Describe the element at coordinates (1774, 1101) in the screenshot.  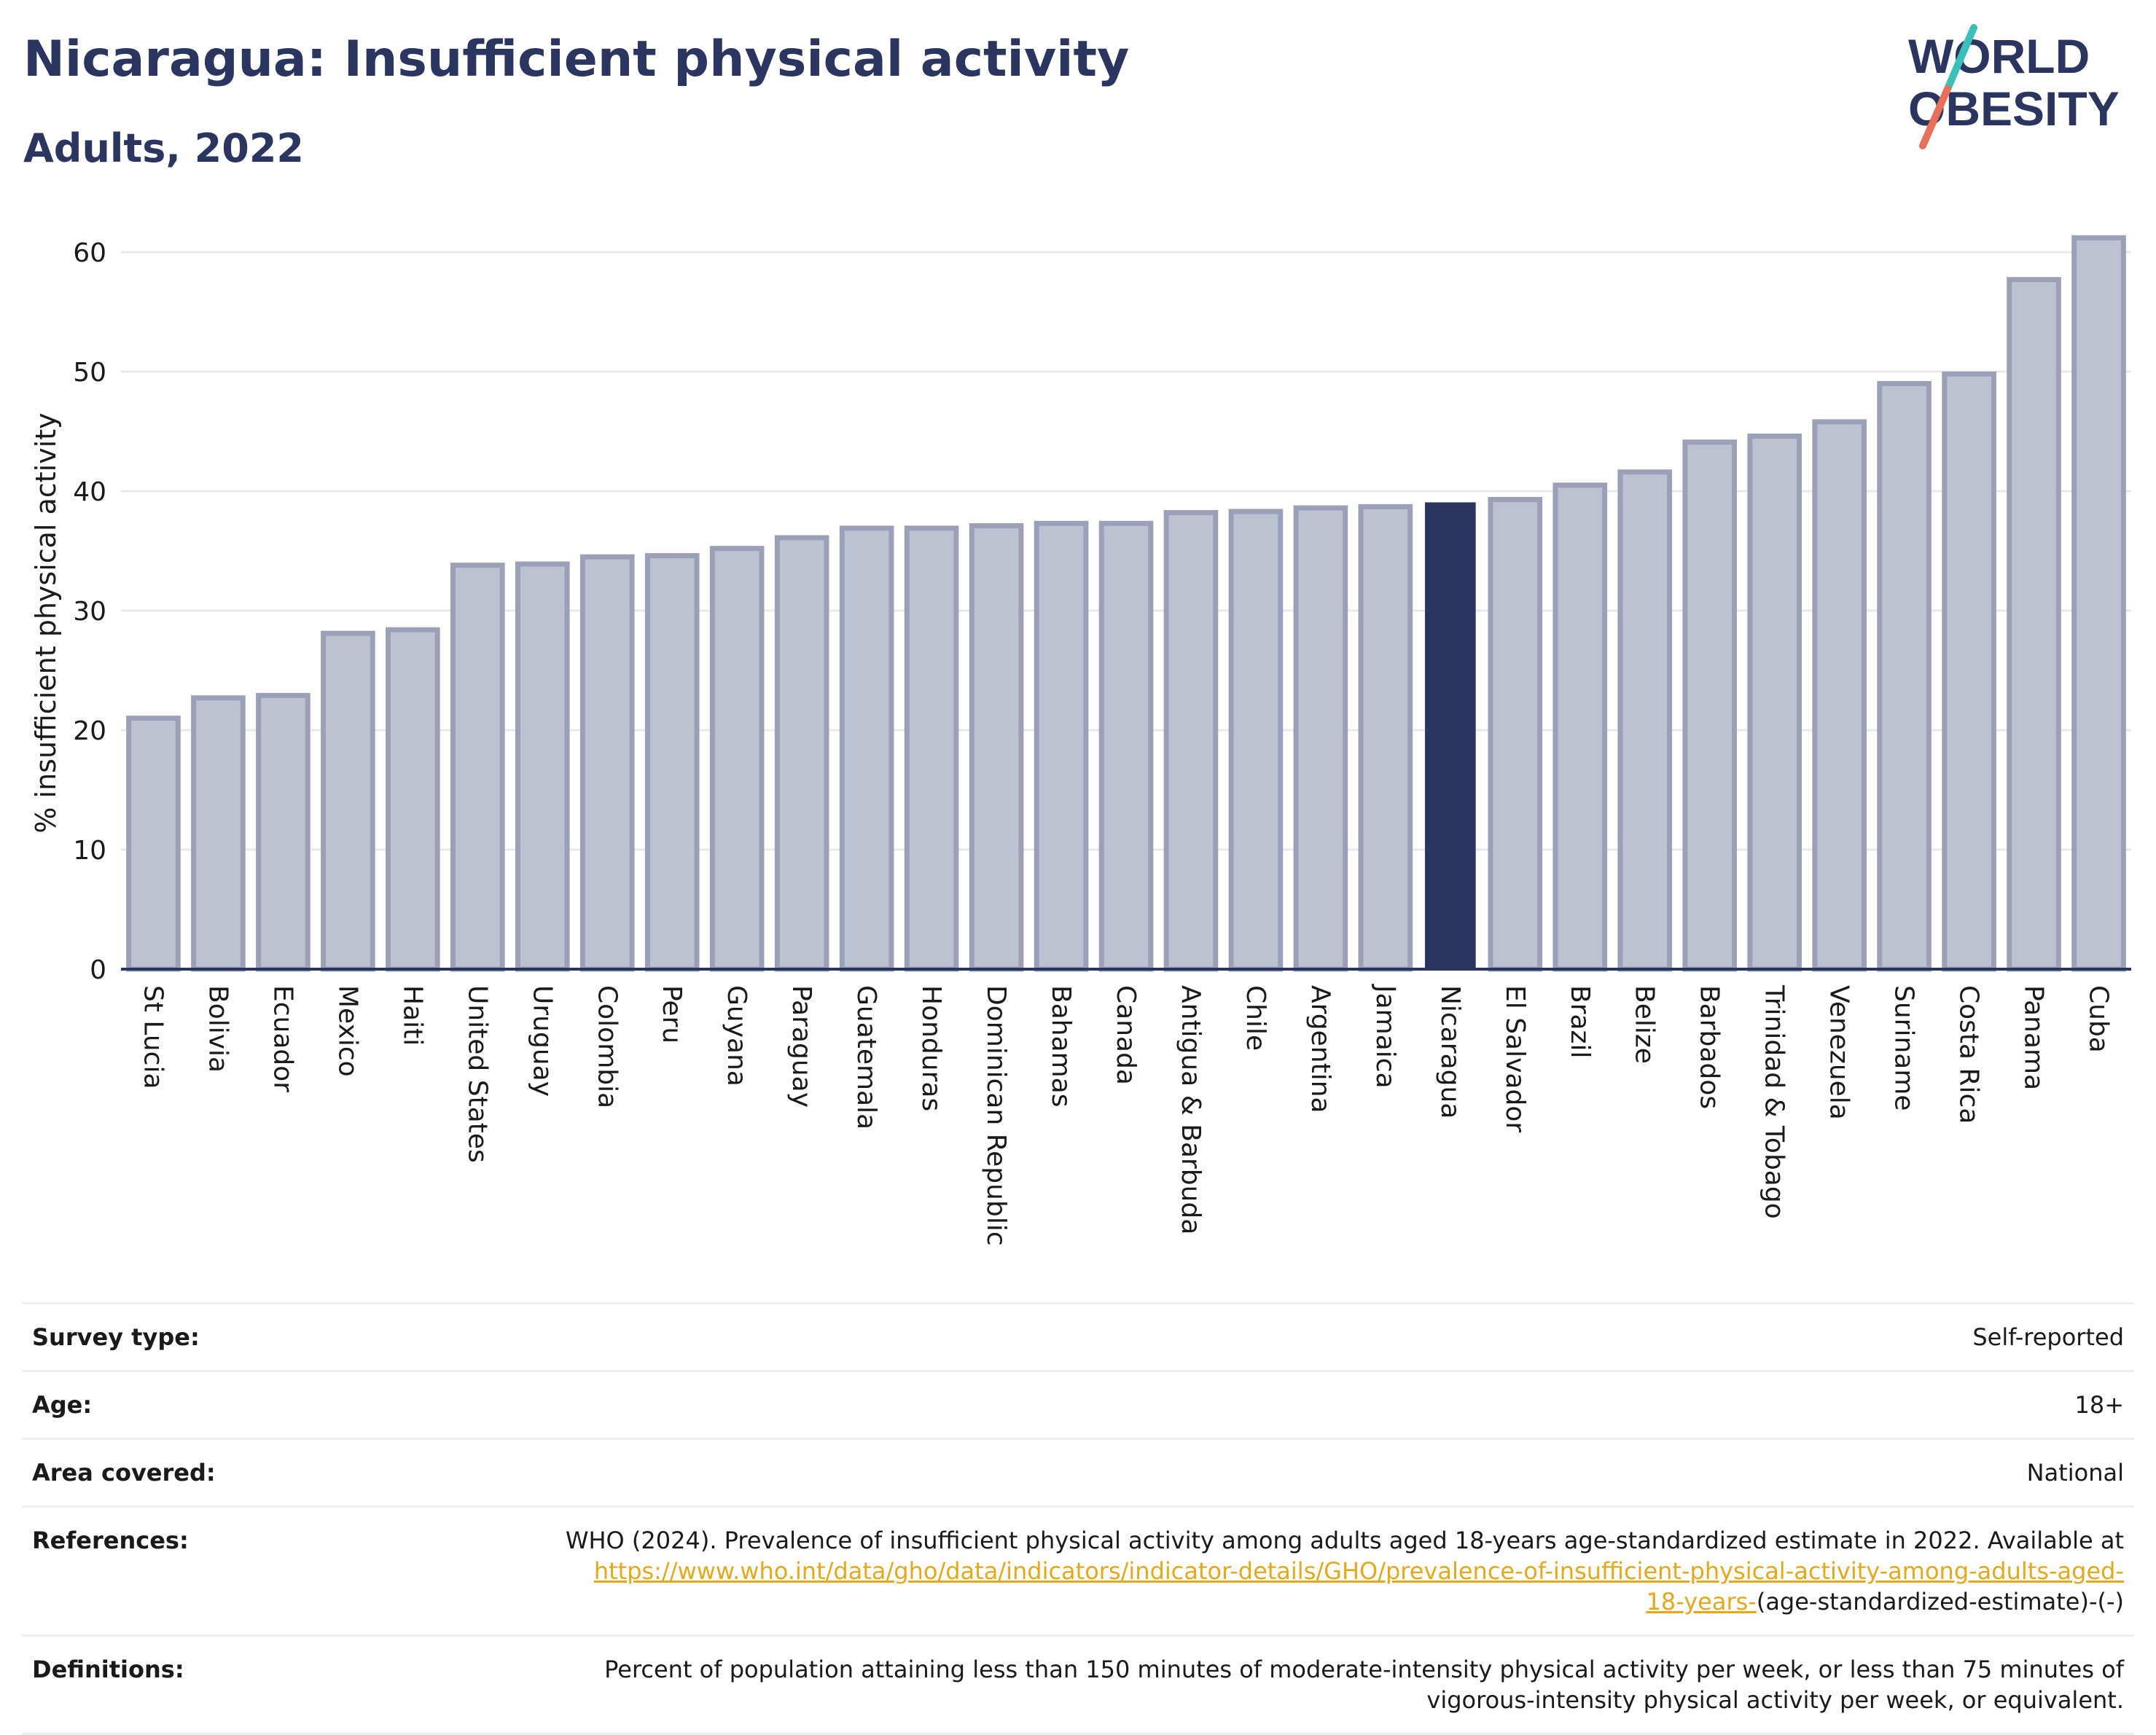
I see `x-tick-label: Trinidad & Tobago` at that location.